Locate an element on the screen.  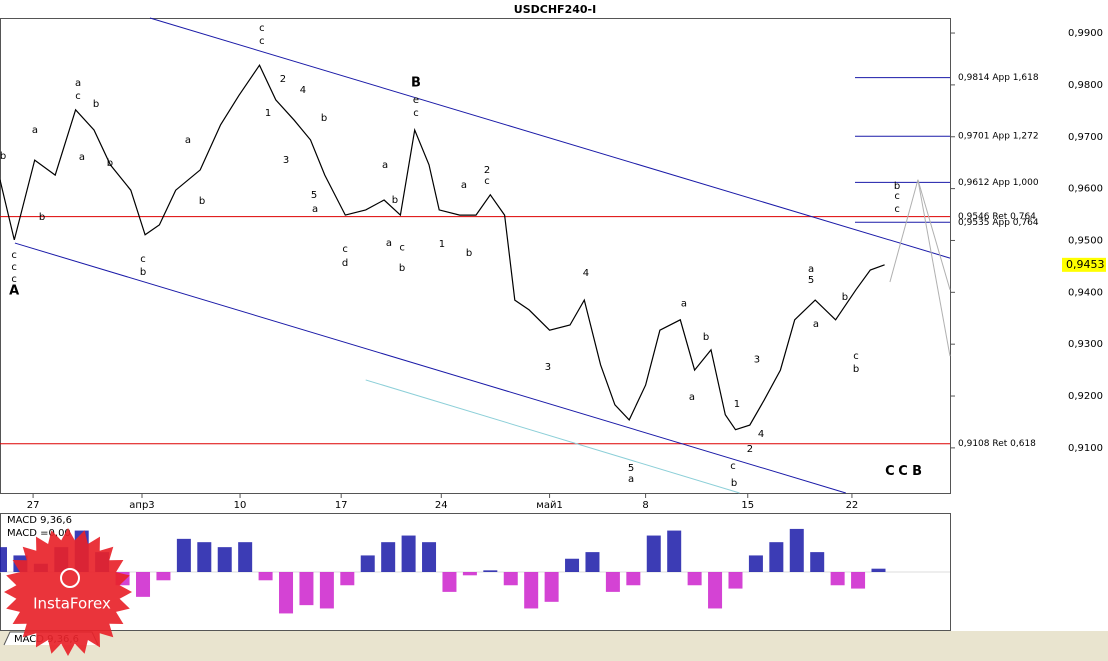
x-tick-label: 22 is located at coordinates (852, 505).